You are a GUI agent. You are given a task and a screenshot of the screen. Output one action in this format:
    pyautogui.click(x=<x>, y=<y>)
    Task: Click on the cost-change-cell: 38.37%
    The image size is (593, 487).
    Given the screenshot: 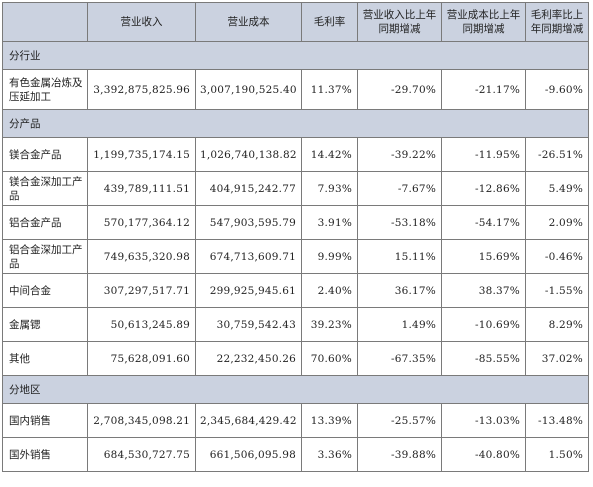 What is the action you would take?
    pyautogui.click(x=483, y=290)
    